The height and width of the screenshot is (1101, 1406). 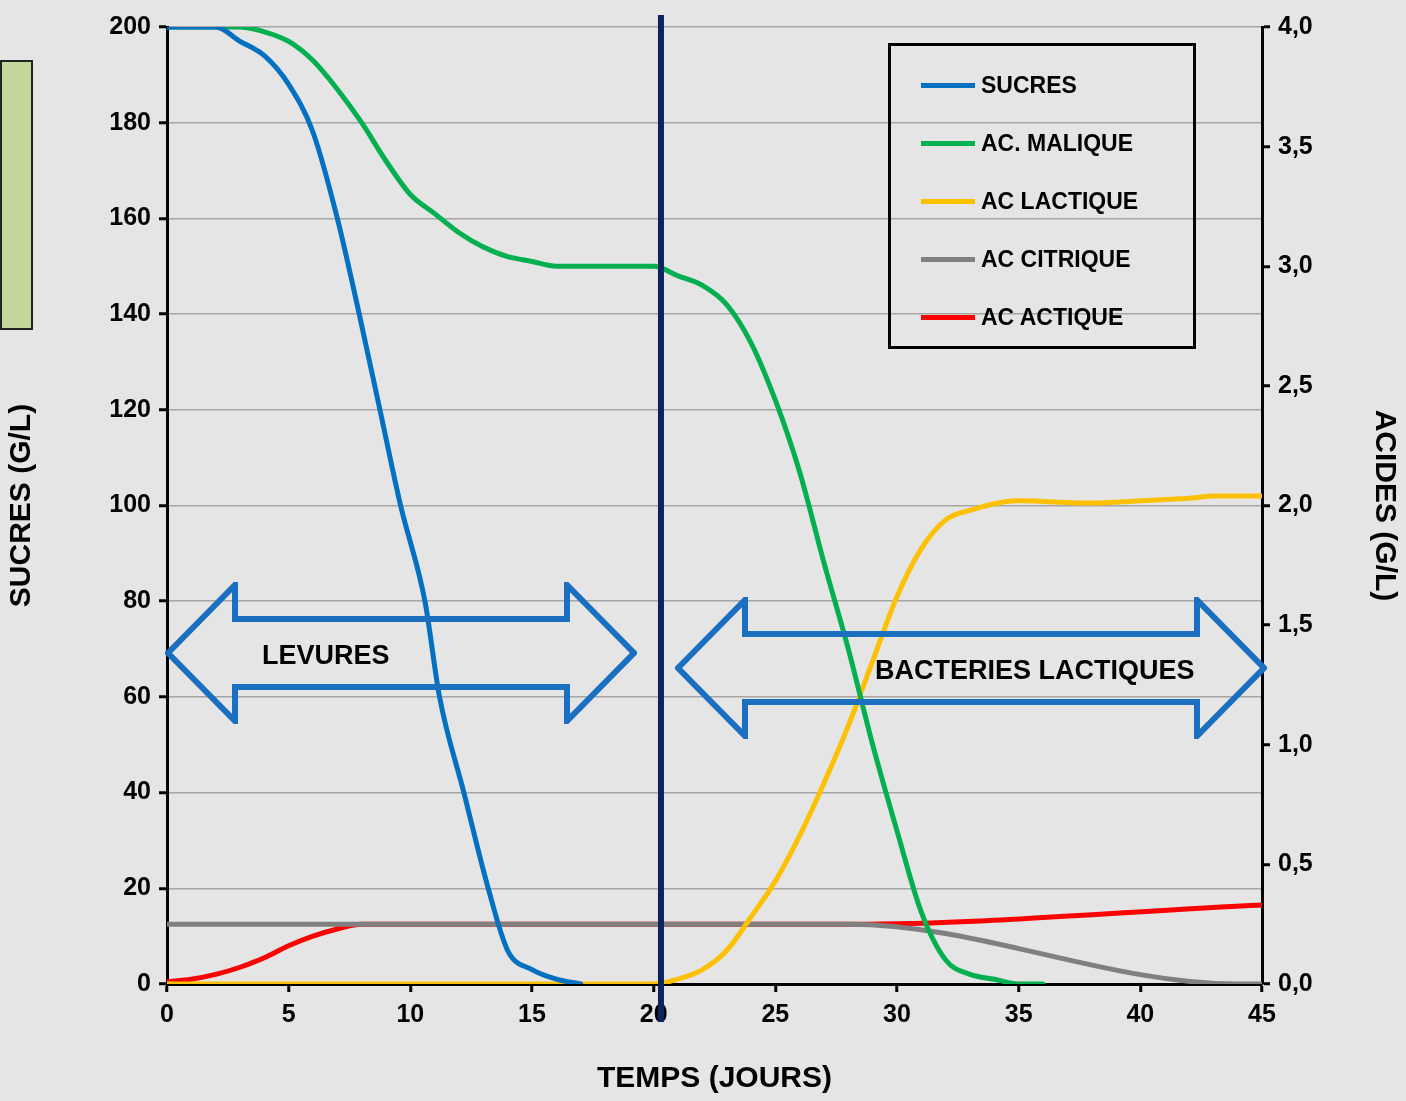 What do you see at coordinates (1386, 505) in the screenshot?
I see `y2-axis-title: ACIDES (G/L)` at bounding box center [1386, 505].